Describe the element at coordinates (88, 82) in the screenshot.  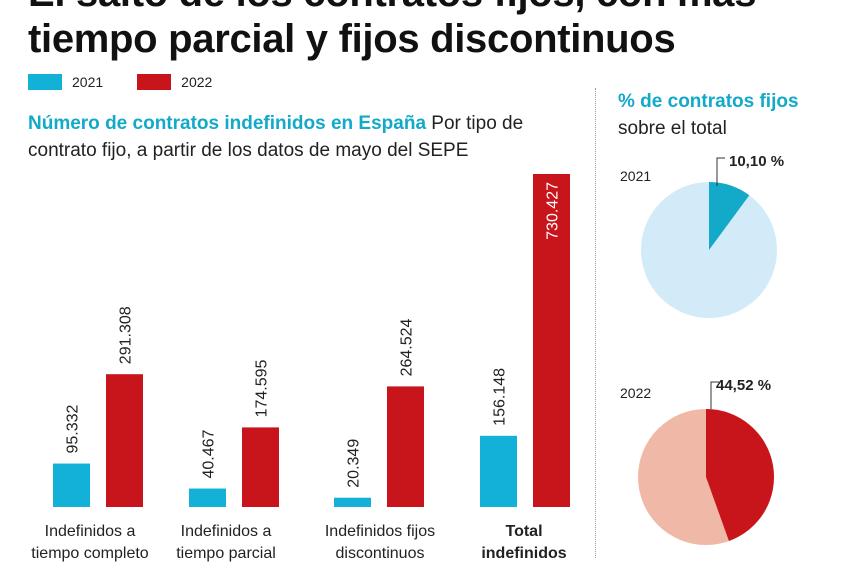
I see `legend-label-2021: 2021` at that location.